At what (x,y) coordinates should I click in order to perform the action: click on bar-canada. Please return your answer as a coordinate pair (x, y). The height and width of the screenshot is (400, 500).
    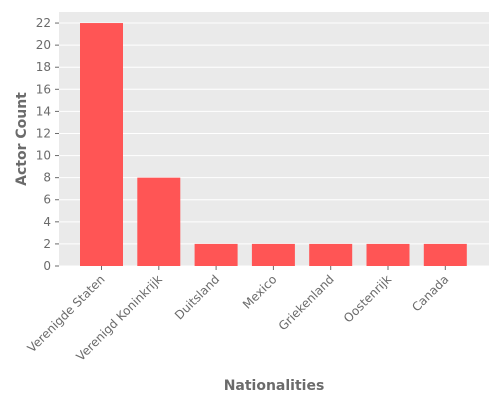
    Looking at the image, I should click on (445, 254).